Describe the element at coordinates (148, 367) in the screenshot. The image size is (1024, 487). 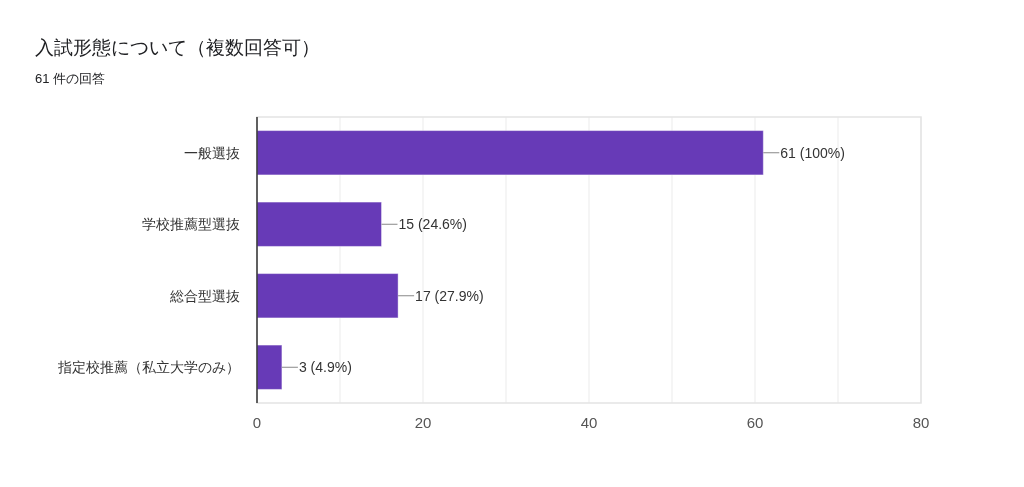
I see `y-tick-label: 指定校推薦（私立大学のみ）` at that location.